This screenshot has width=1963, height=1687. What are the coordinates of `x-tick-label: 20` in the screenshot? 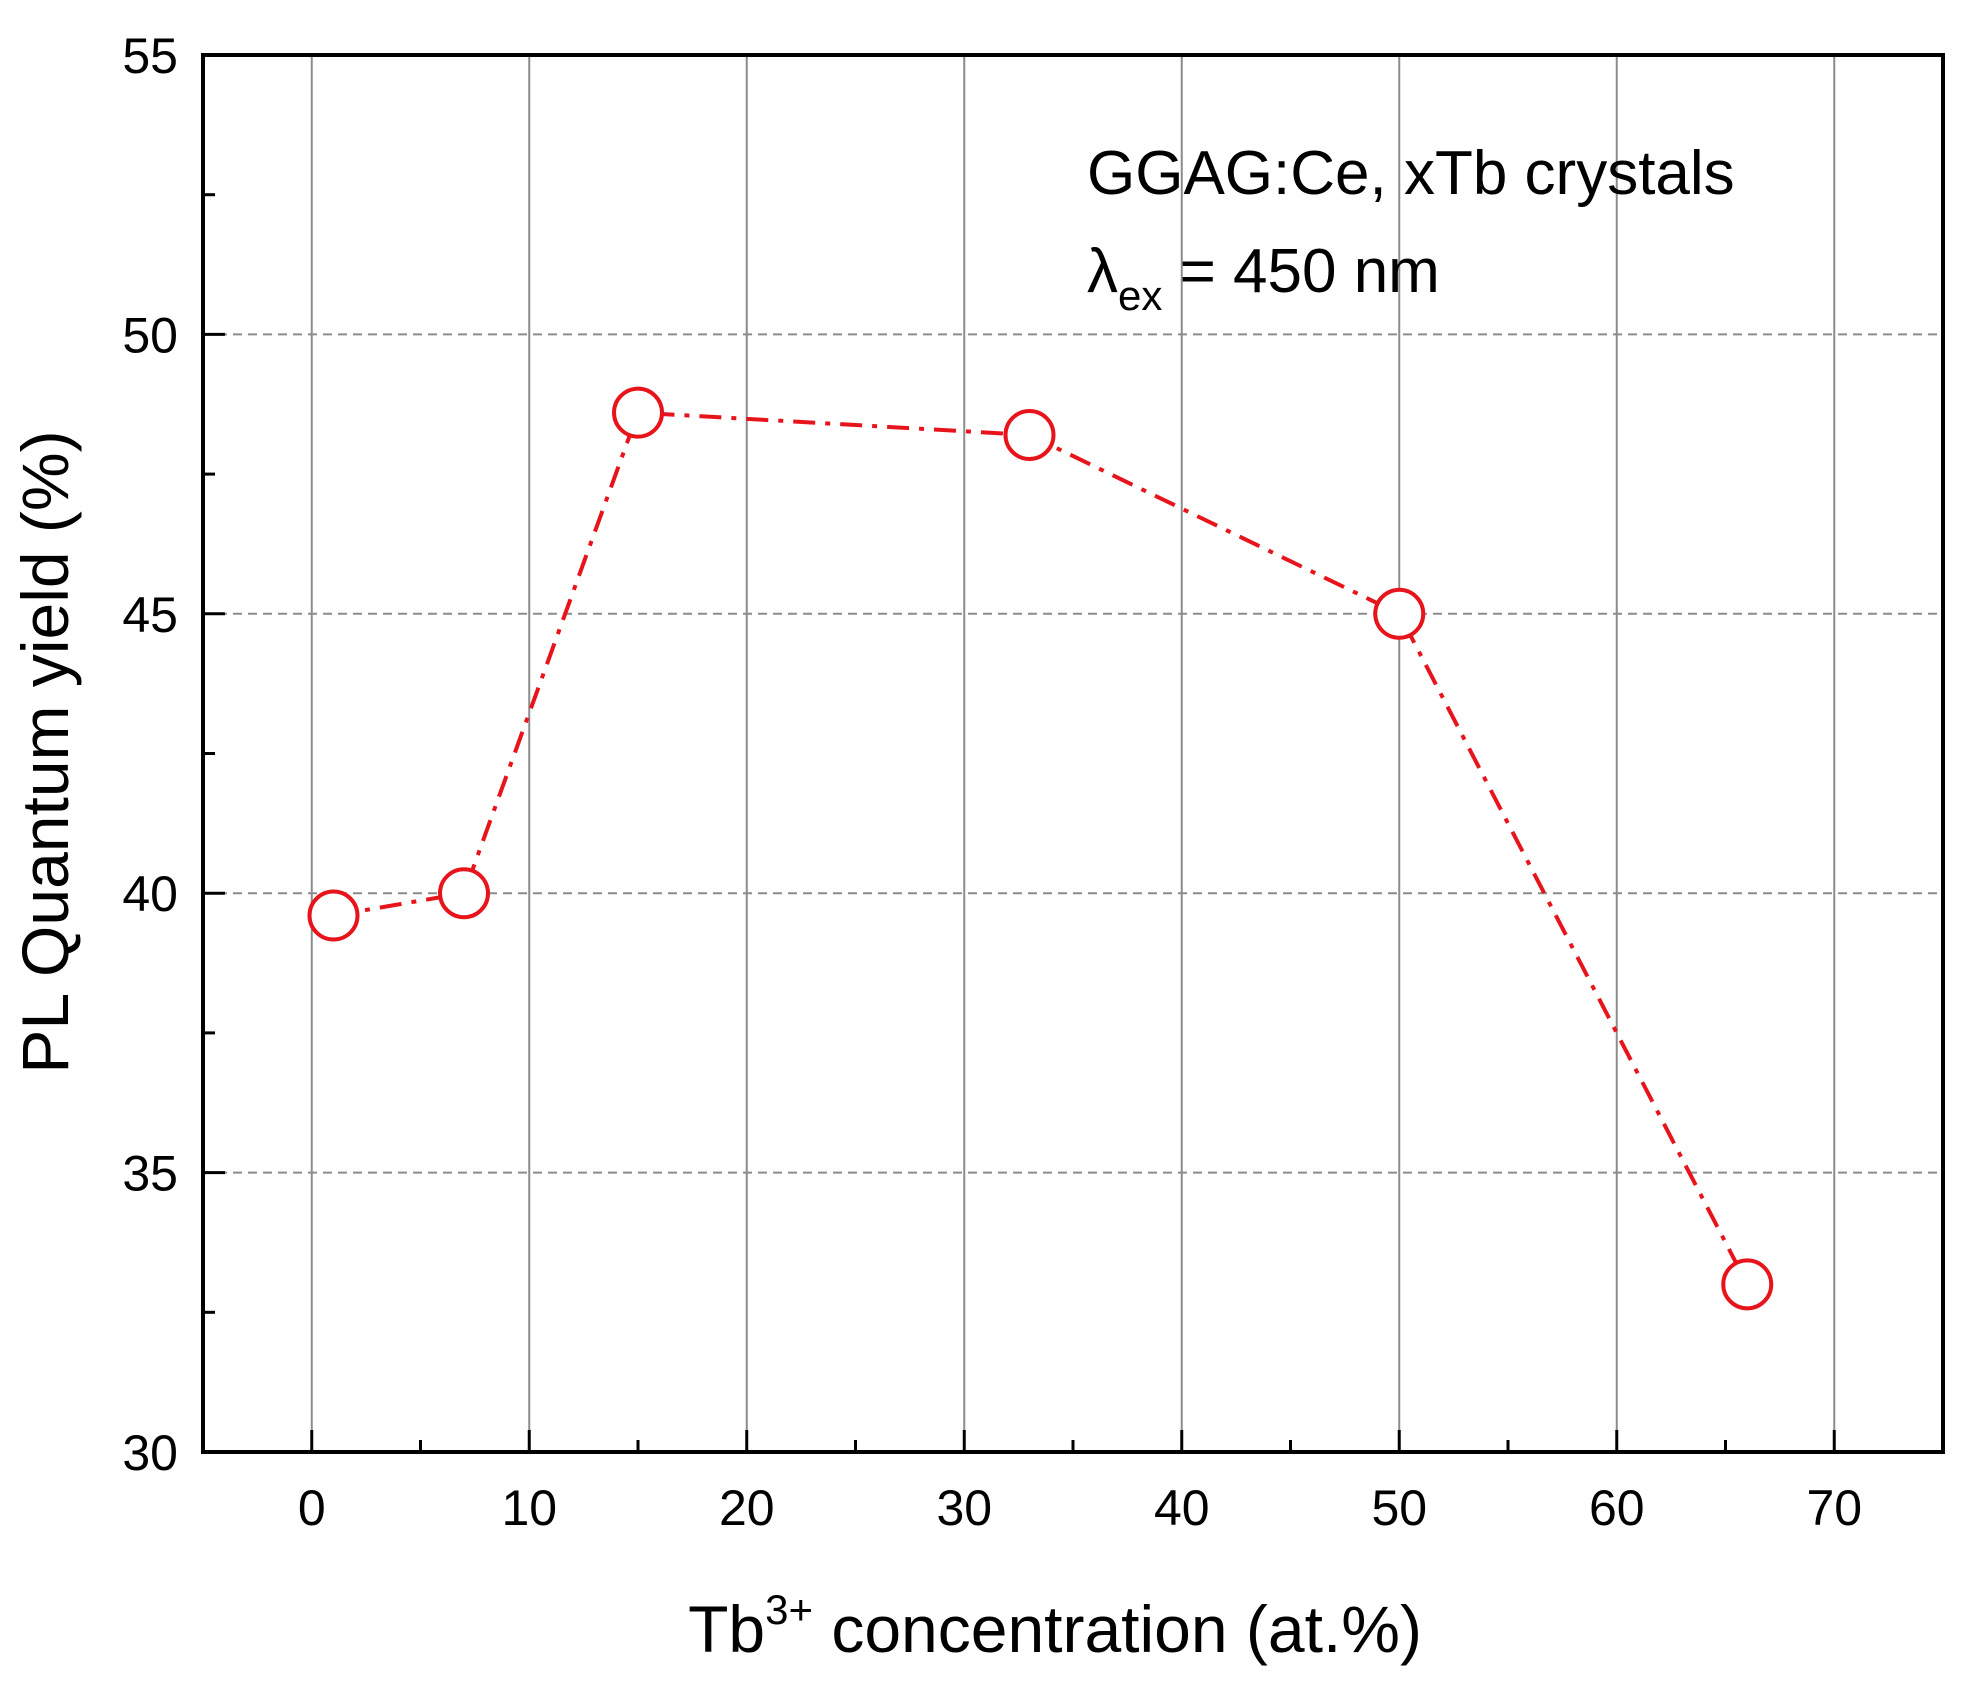 It's located at (747, 1508).